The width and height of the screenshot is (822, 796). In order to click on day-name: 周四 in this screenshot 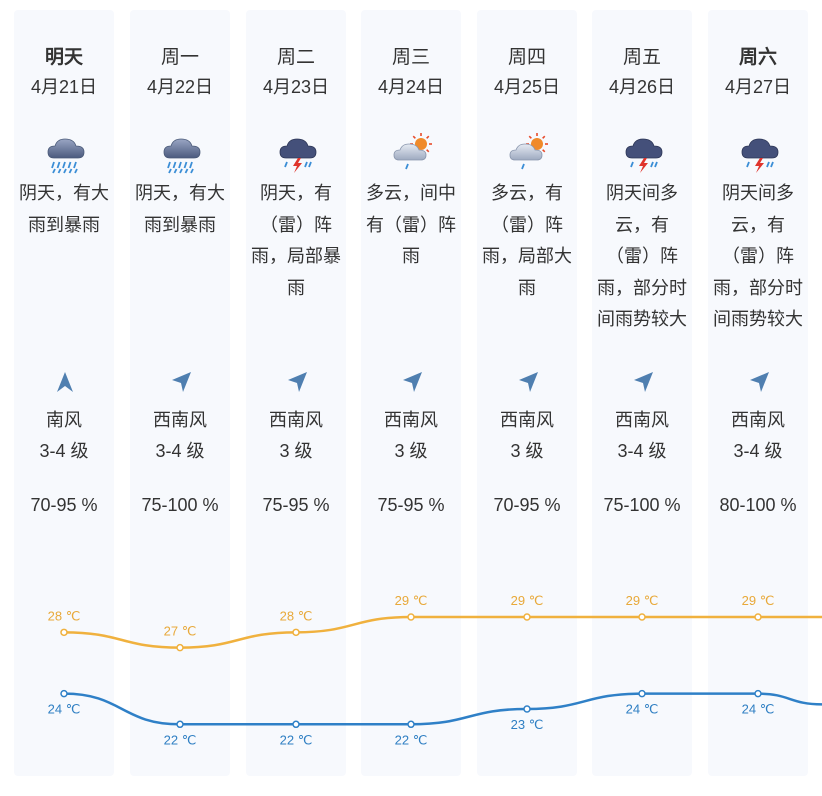, I will do `click(526, 57)`.